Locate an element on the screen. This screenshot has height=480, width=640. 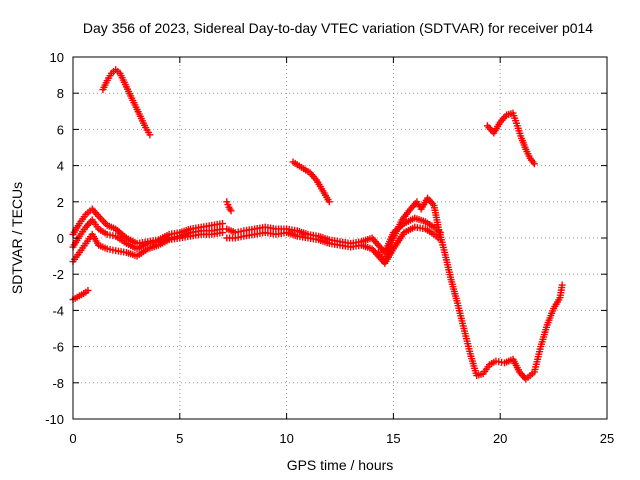
y-tick-label: -10 is located at coordinates (54, 419).